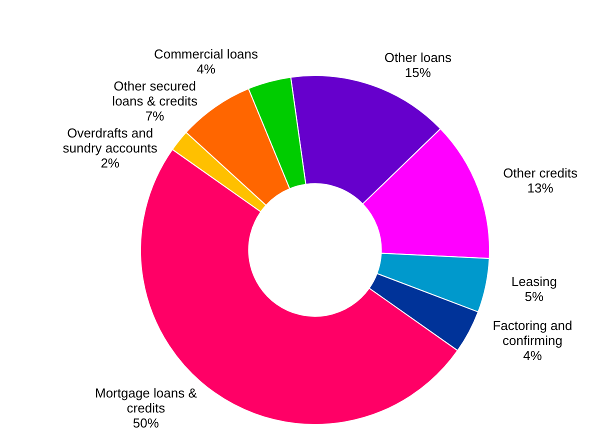 Image resolution: width=607 pixels, height=446 pixels. I want to click on data-label: 7%, so click(155, 116).